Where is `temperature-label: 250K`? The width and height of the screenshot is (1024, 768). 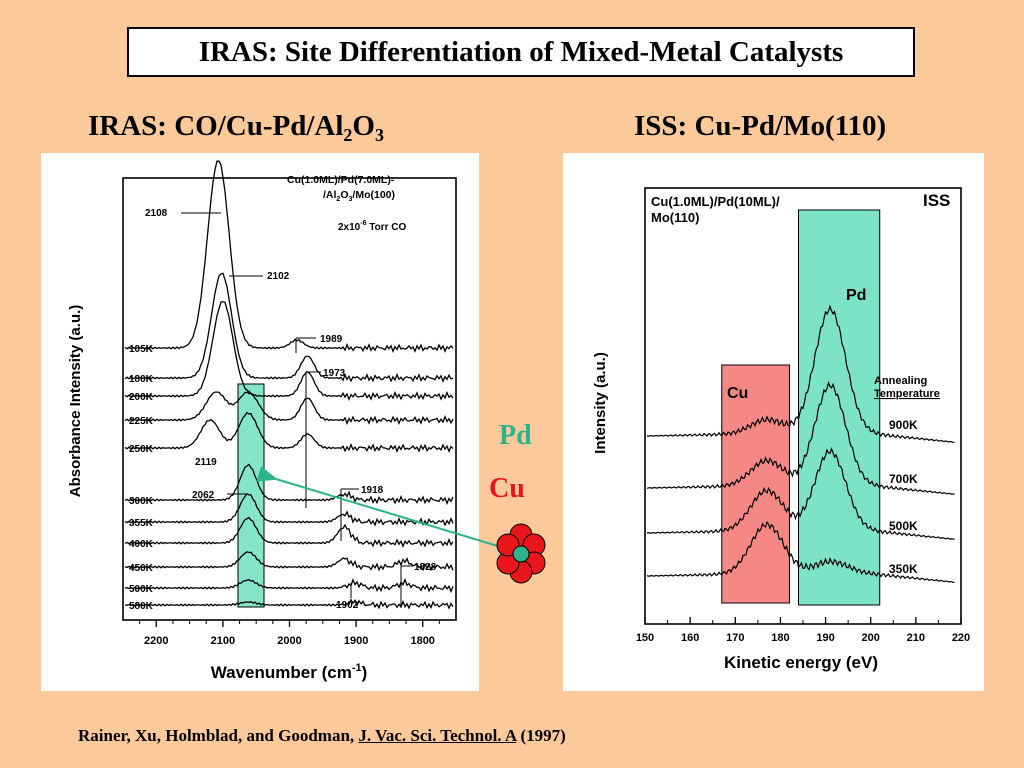 temperature-label: 250K is located at coordinates (141, 449).